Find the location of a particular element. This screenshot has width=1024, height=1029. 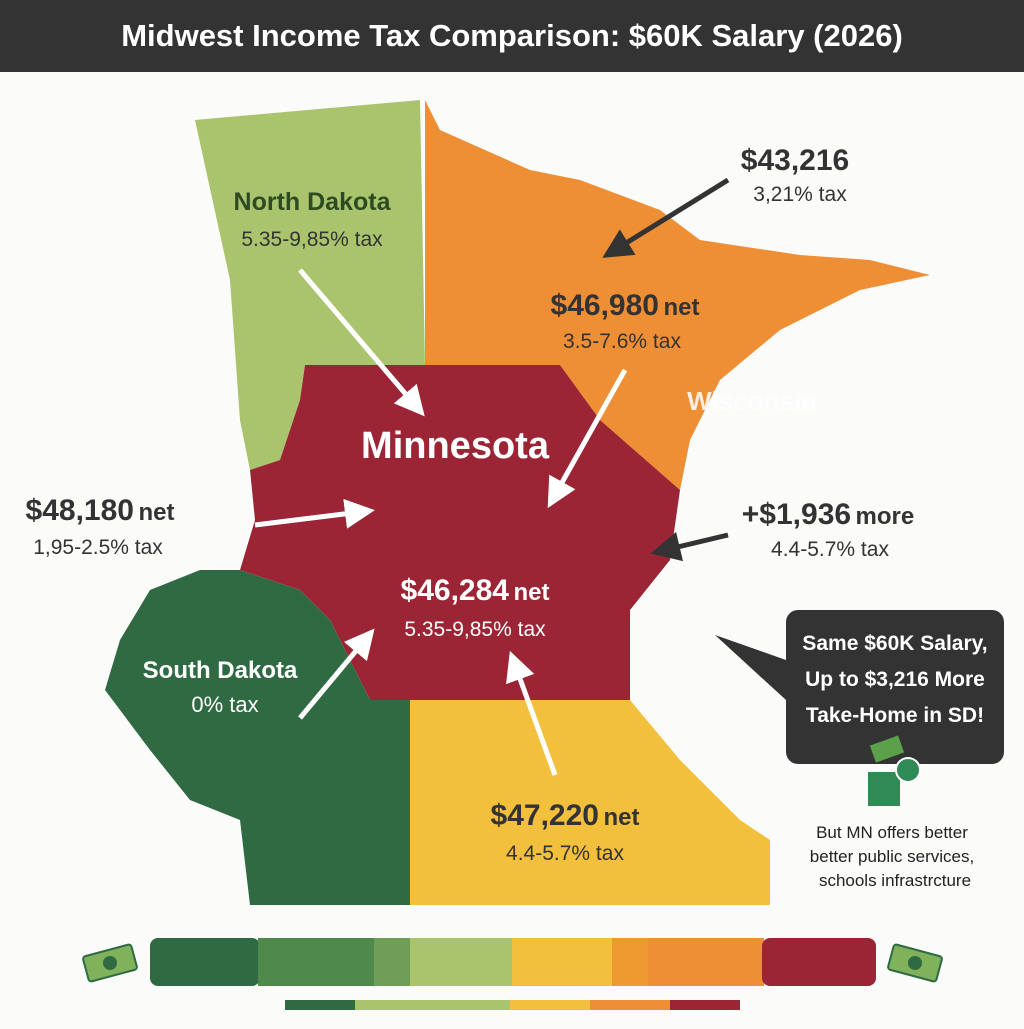

footnote-line: schools infrastrcture is located at coordinates (895, 880).